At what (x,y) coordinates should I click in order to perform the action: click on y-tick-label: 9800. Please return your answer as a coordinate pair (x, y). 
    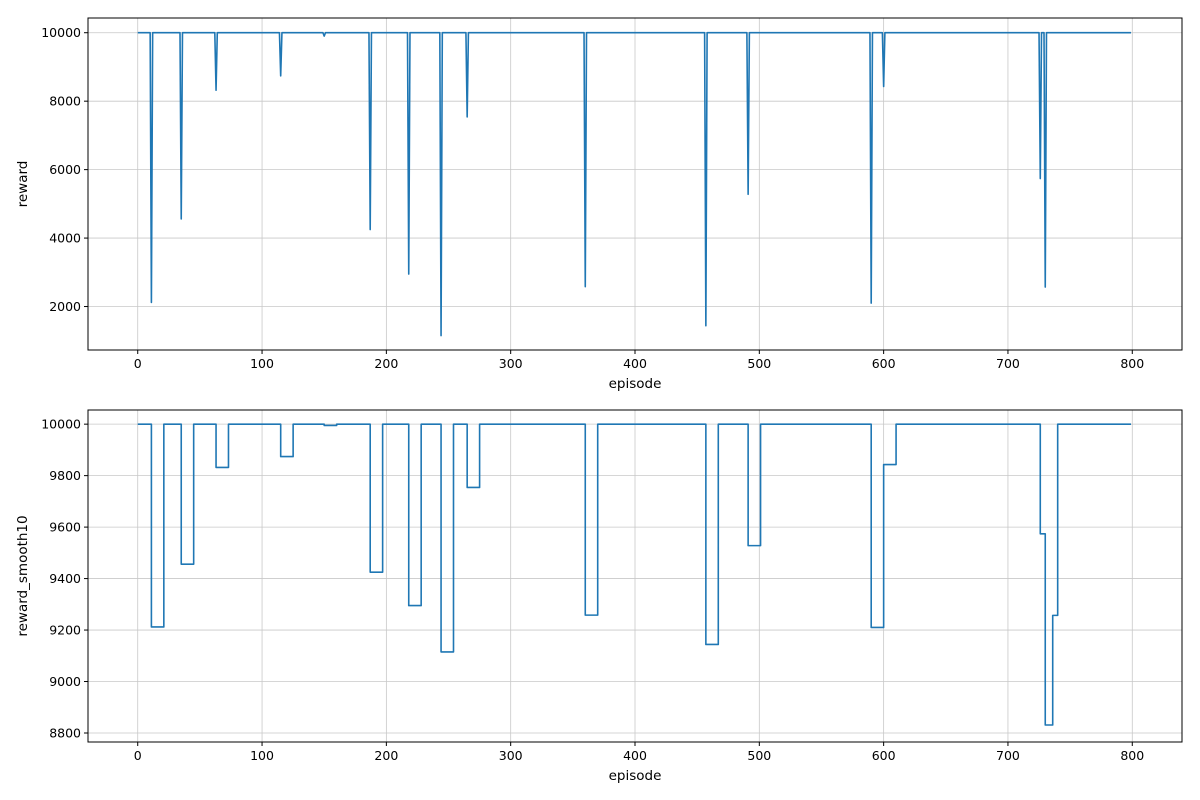
    Looking at the image, I should click on (65, 475).